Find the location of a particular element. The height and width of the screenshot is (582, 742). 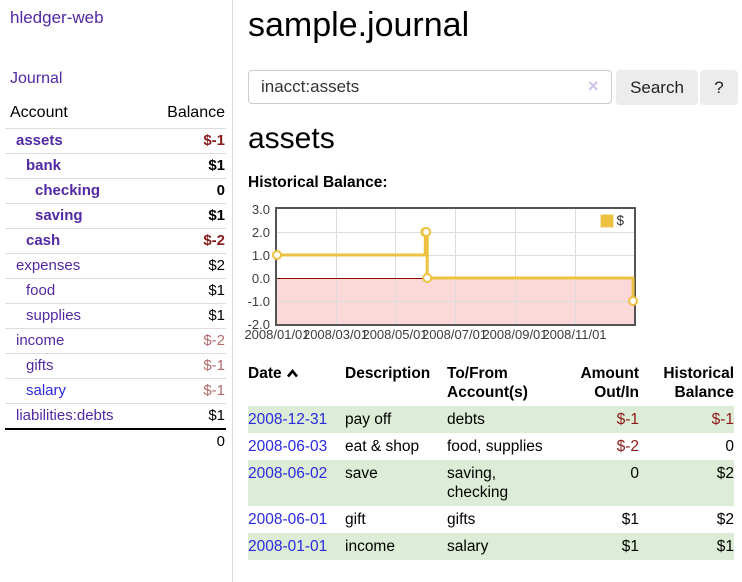

transaction-amount: $-2 is located at coordinates (627, 446).